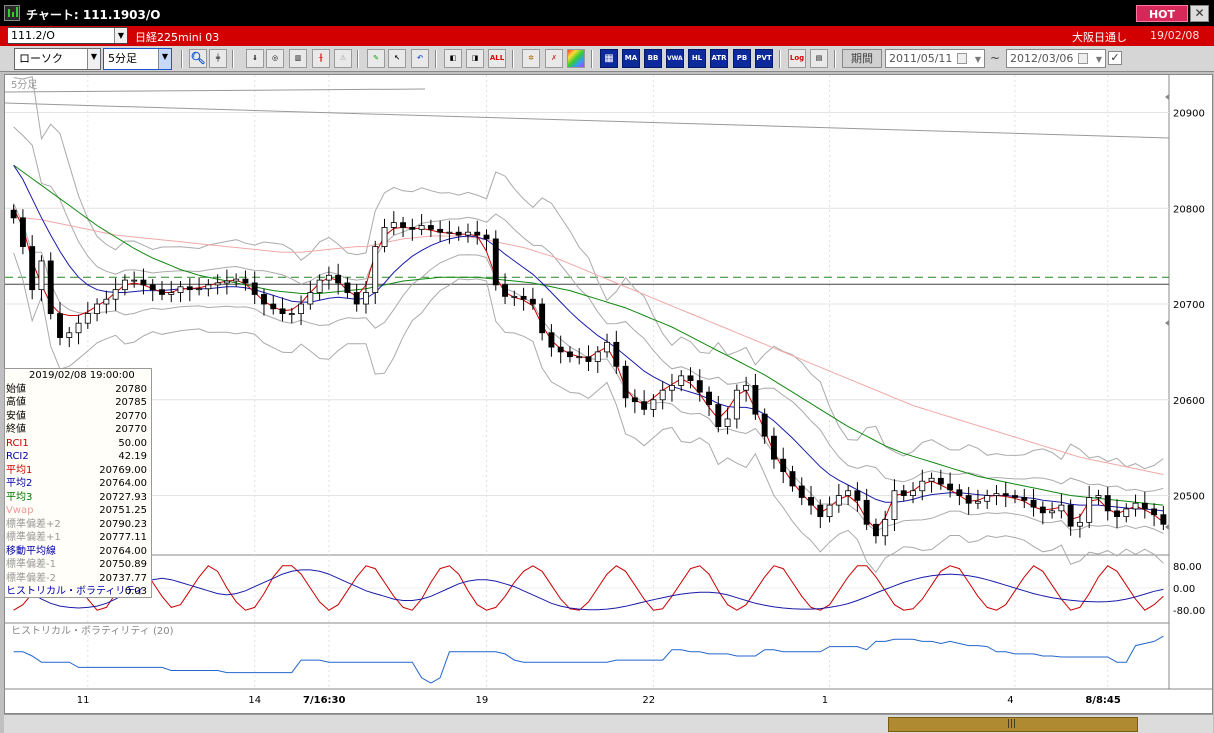  Describe the element at coordinates (78, 444) in the screenshot. I see `info-row: RCI1 50.00` at that location.